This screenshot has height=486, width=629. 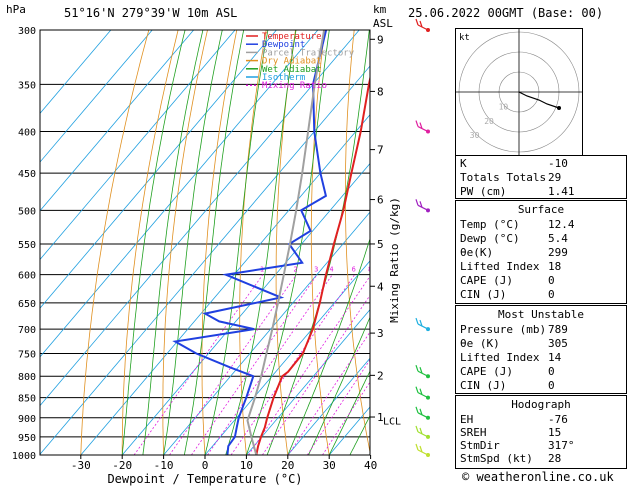 I want to click on x-tick-label: 40, so click(x=370, y=465).